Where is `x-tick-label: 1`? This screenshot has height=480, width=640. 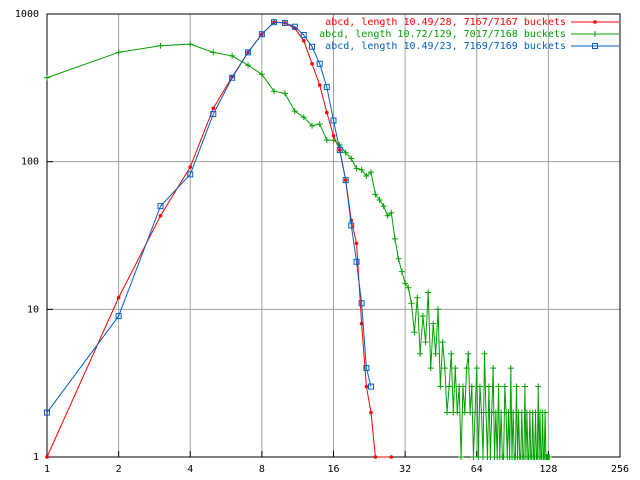
x-tick-label: 1 is located at coordinates (47, 469).